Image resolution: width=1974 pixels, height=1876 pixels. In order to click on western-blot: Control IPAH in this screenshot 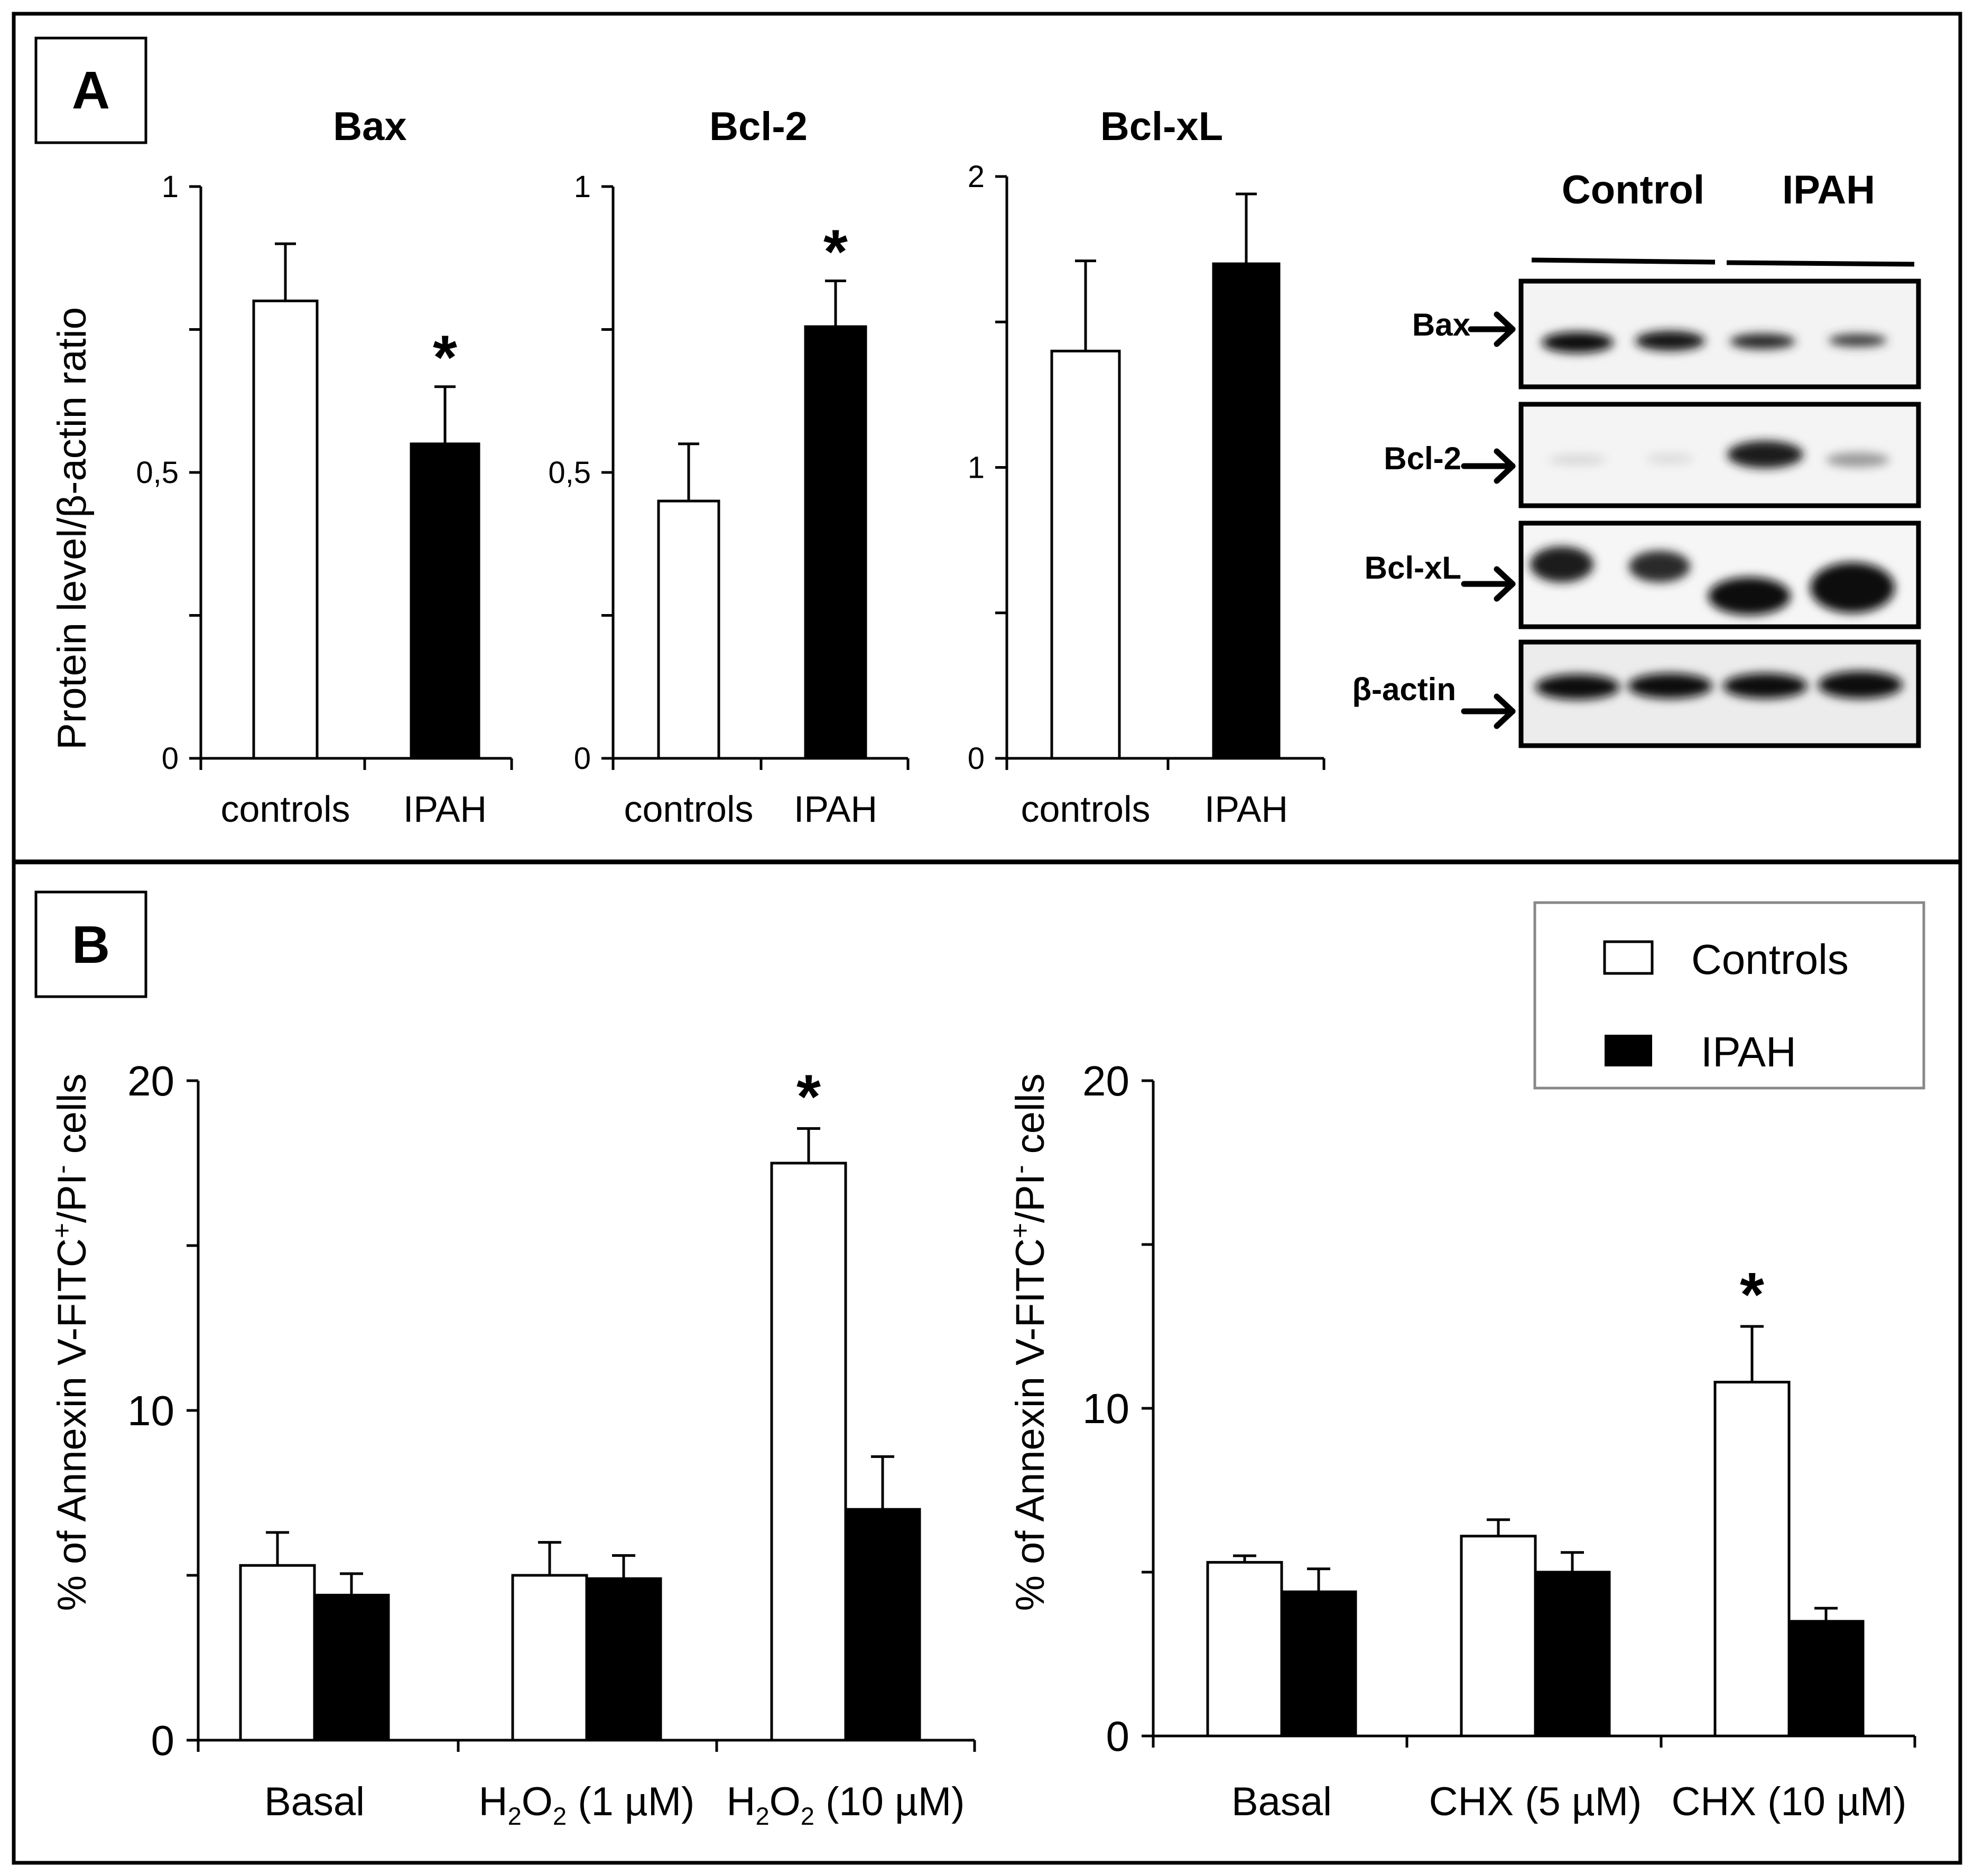, I will do `click(1636, 458)`.